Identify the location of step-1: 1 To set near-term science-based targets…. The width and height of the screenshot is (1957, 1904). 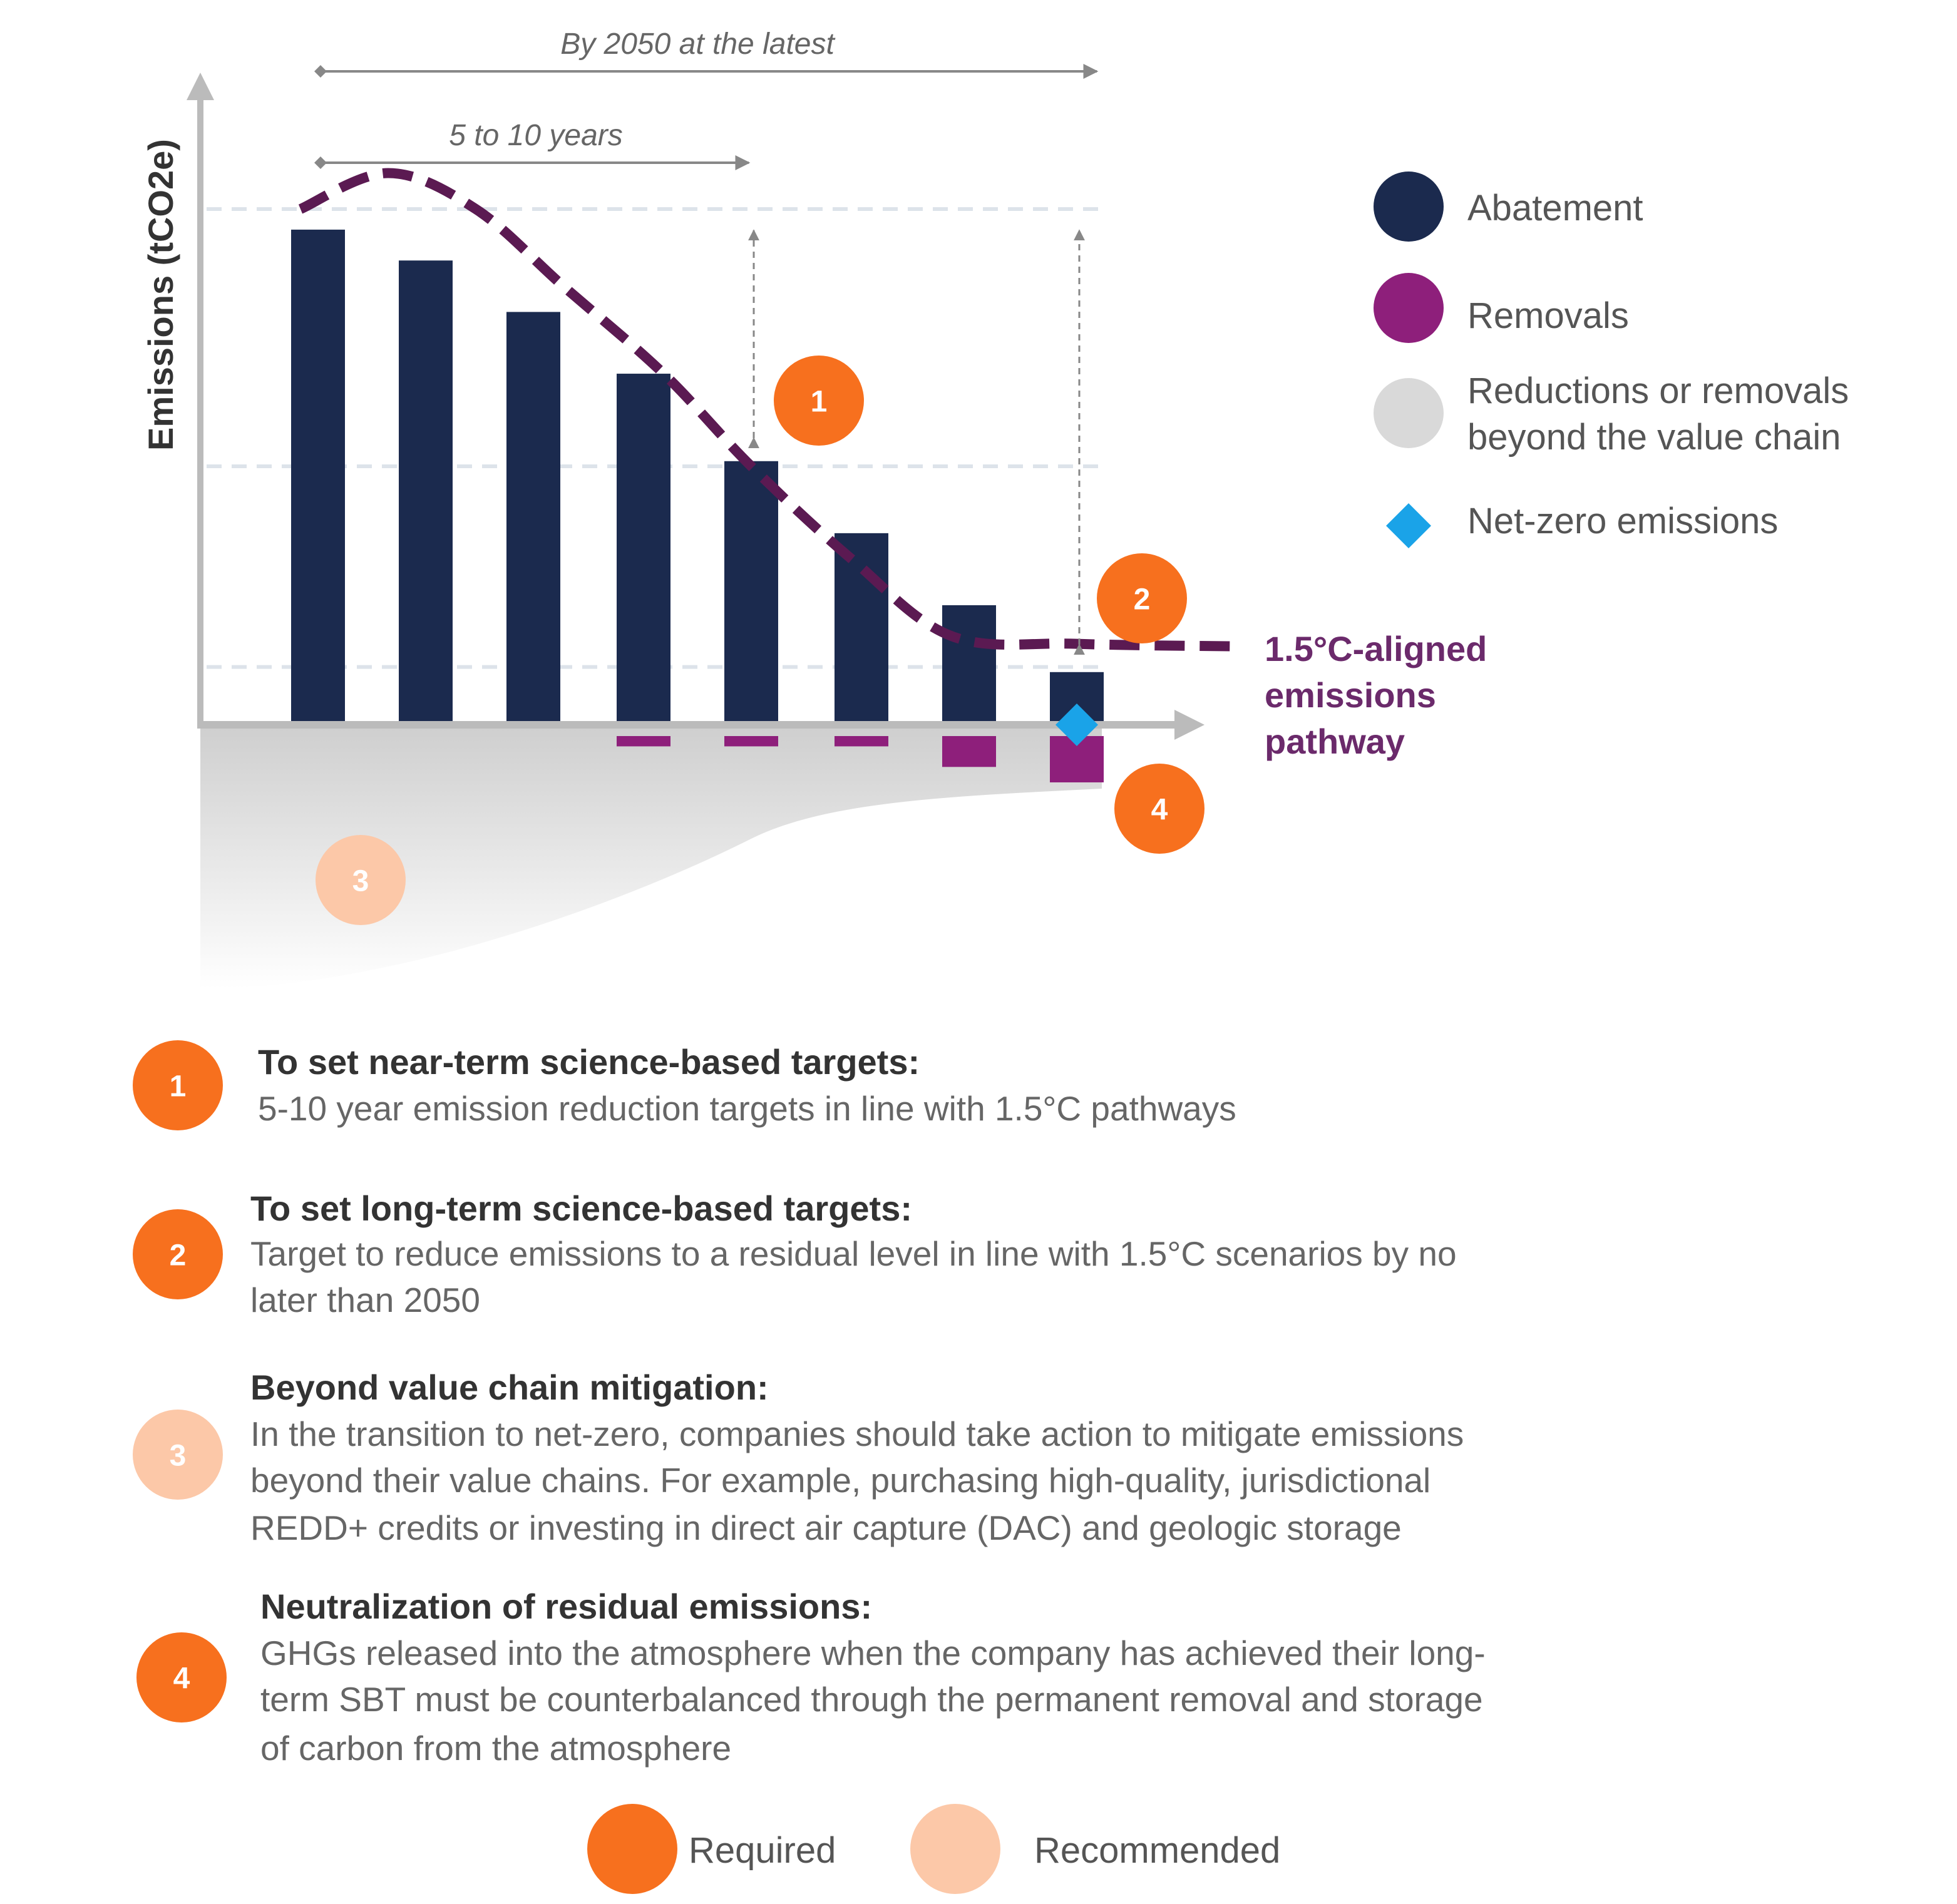
(684, 1085).